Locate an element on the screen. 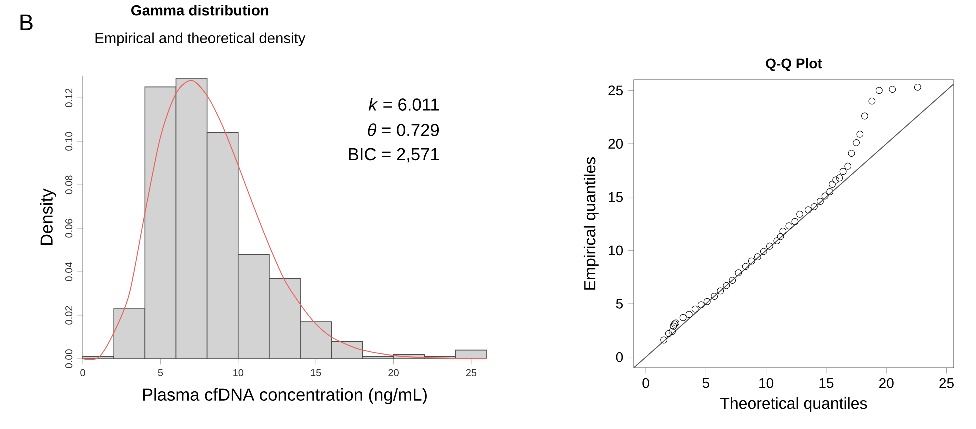  text: B is located at coordinates (26, 22).